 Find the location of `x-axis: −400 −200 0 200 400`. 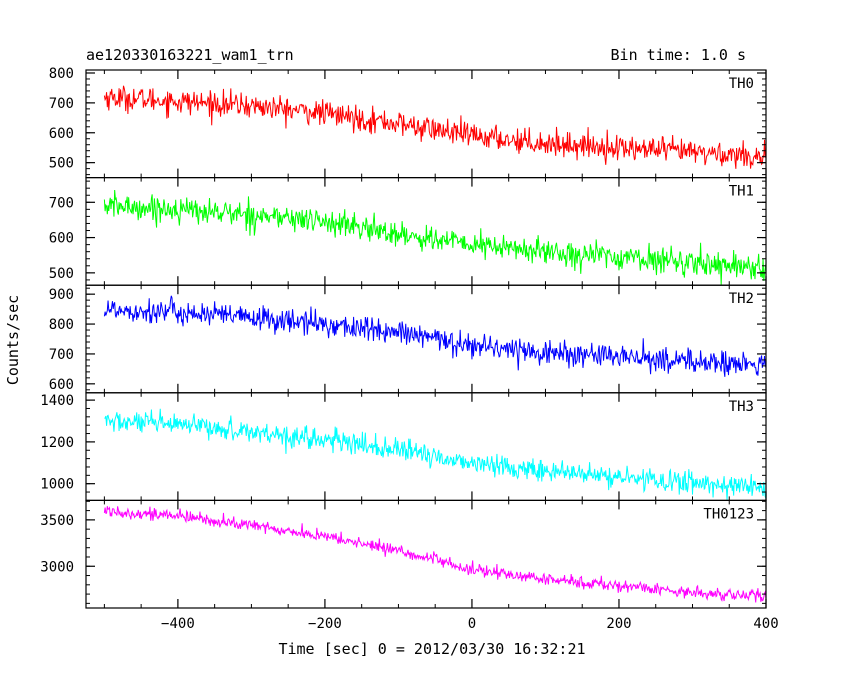

x-axis: −400 −200 0 200 400 is located at coordinates (470, 624).